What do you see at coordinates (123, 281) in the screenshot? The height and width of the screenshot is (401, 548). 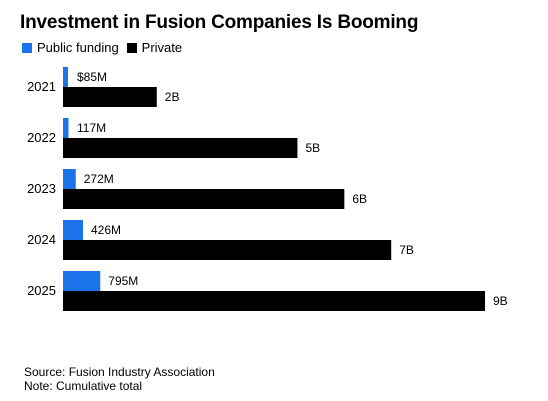 I see `data-label-public: 795M` at bounding box center [123, 281].